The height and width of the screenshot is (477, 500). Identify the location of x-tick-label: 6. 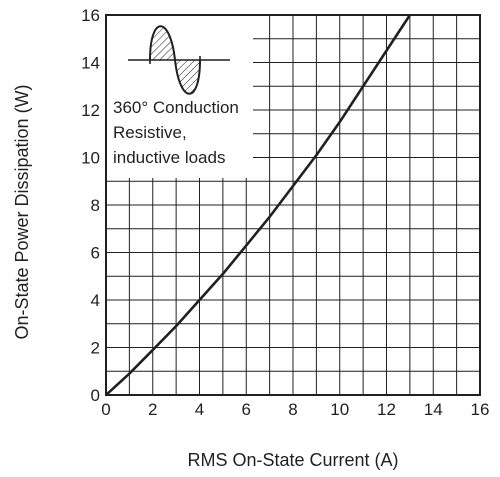
(246, 409).